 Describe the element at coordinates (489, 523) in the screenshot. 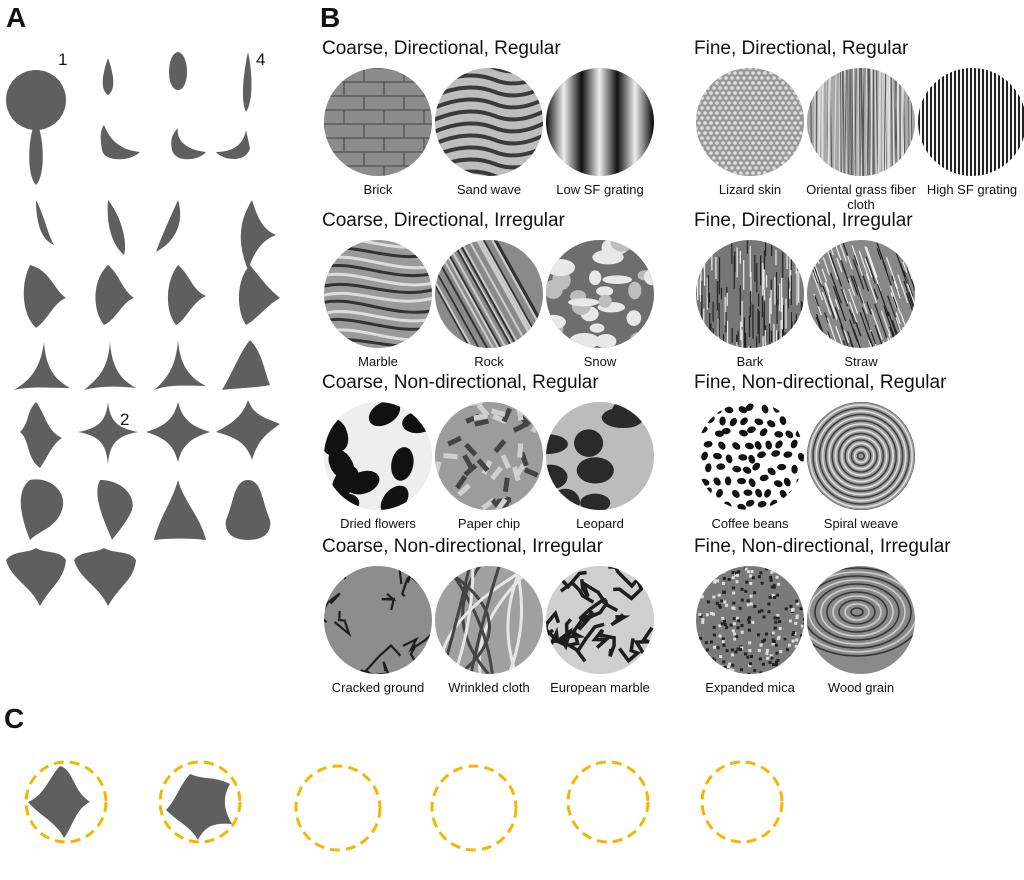

I see `texture-caption: Paper chip` at that location.